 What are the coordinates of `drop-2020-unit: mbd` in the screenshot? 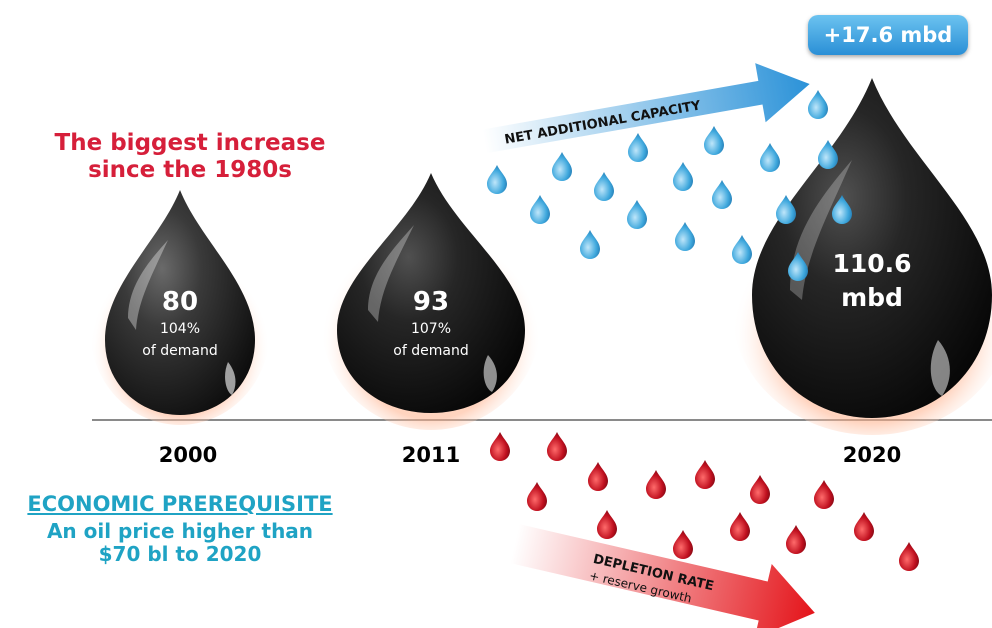 It's located at (872, 297).